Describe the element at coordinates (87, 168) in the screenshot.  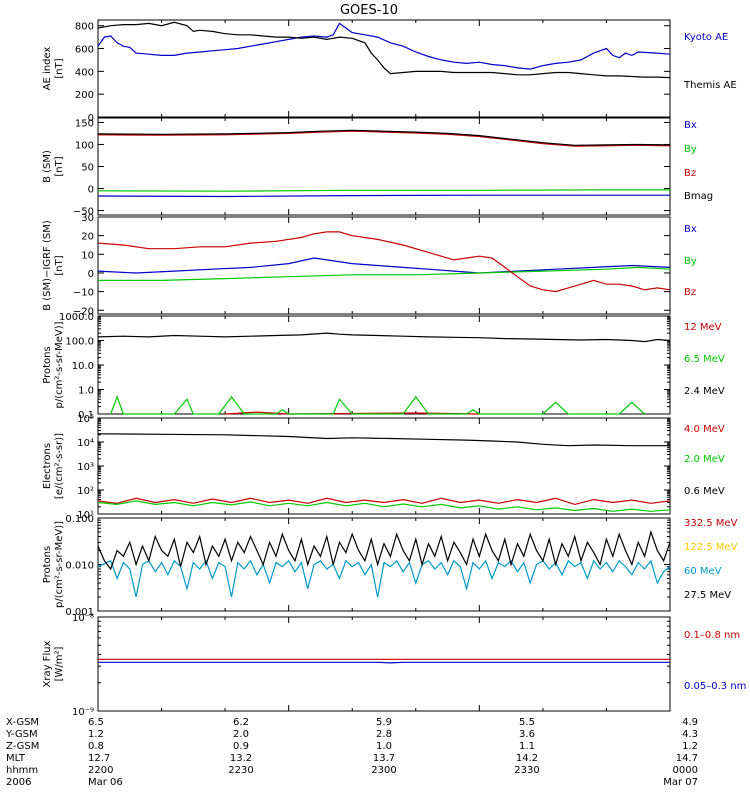
I see `y-tick-label: 50` at that location.